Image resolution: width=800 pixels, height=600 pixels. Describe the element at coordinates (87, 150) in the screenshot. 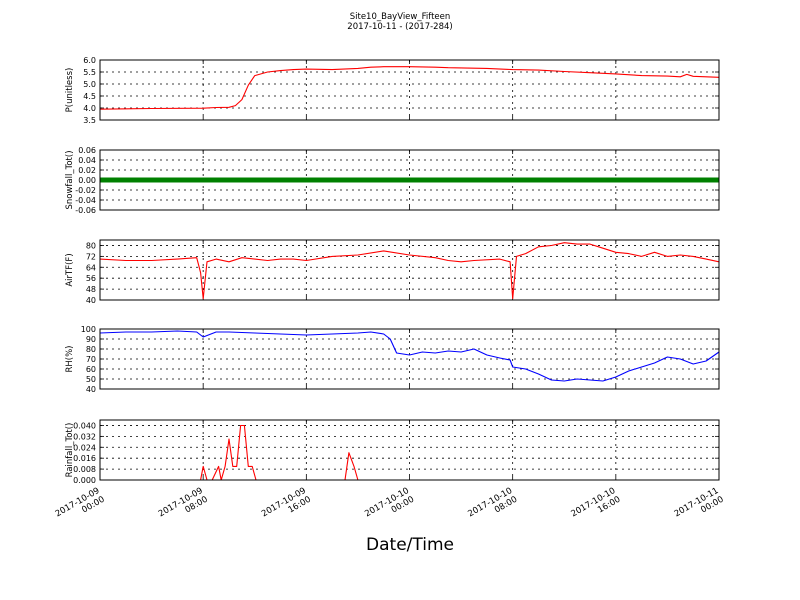

I see `y-tick-label: 0.06` at that location.